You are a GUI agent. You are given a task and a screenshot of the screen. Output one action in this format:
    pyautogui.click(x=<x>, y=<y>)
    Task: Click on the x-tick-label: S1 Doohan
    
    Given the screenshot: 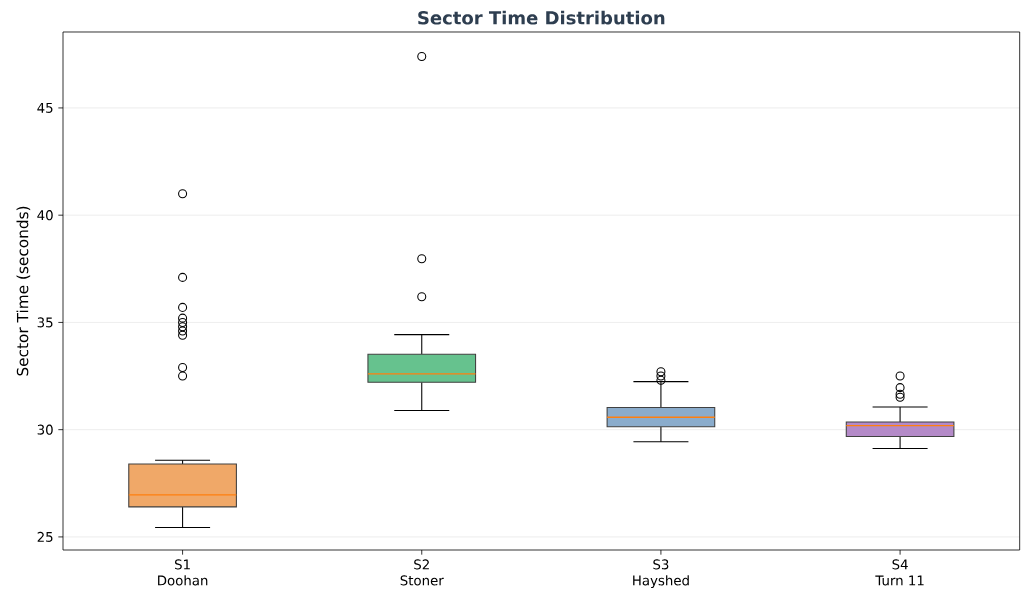 What is the action you would take?
    pyautogui.click(x=183, y=572)
    